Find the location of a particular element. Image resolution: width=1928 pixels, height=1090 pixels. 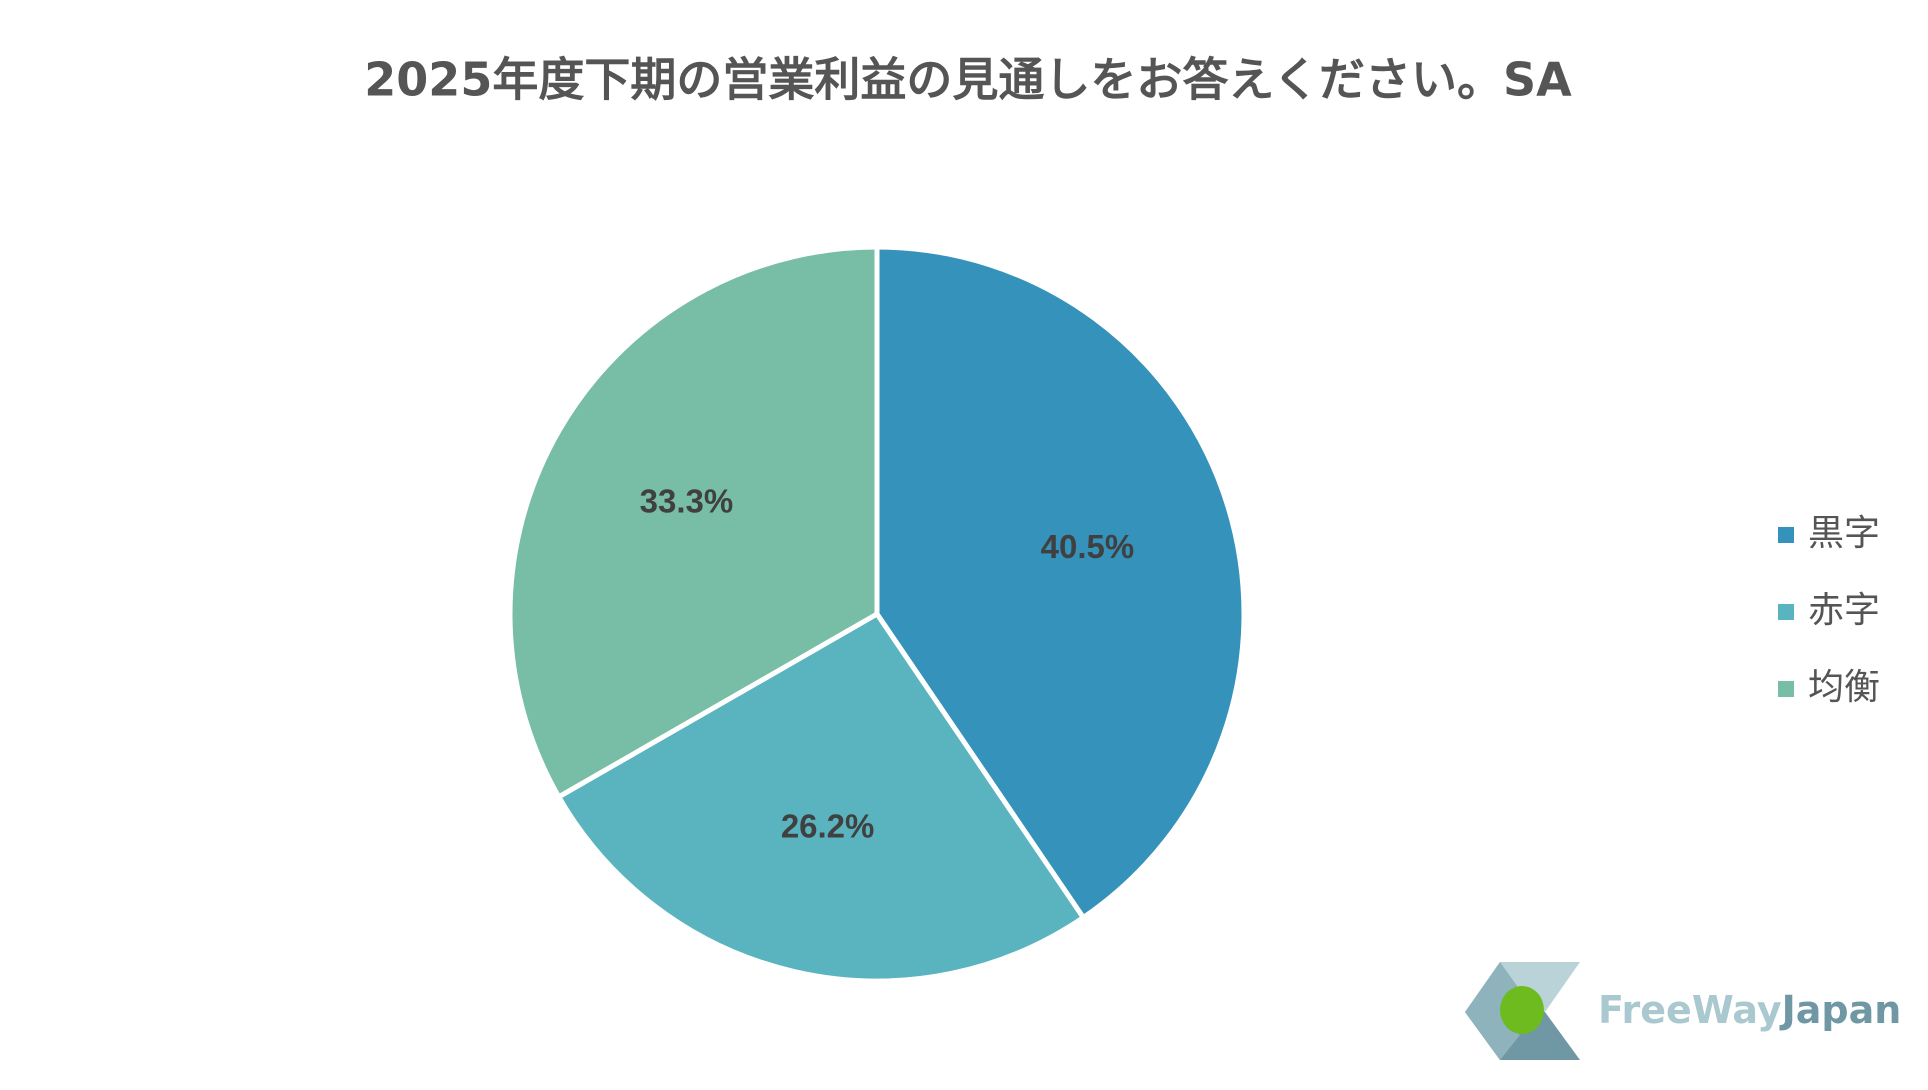

data-label: 33.3% is located at coordinates (687, 500).